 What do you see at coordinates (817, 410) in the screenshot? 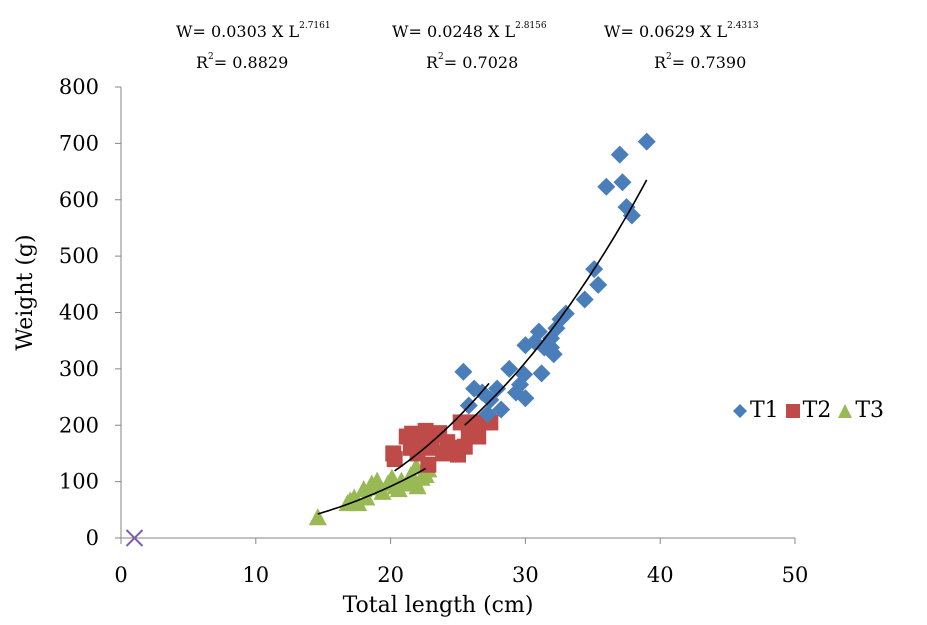
I see `legend-label-t2: T2` at bounding box center [817, 410].